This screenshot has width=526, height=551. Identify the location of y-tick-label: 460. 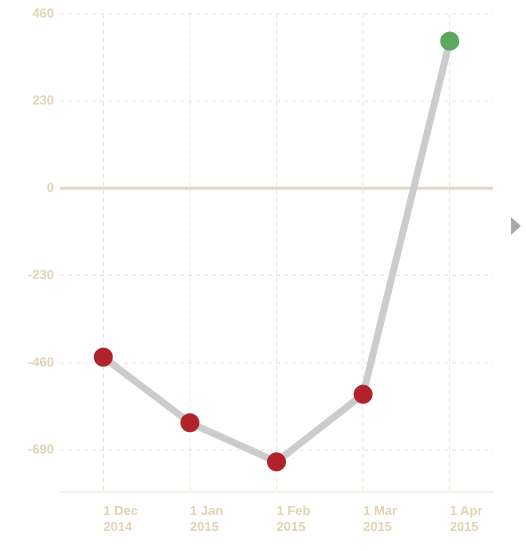
(43, 12).